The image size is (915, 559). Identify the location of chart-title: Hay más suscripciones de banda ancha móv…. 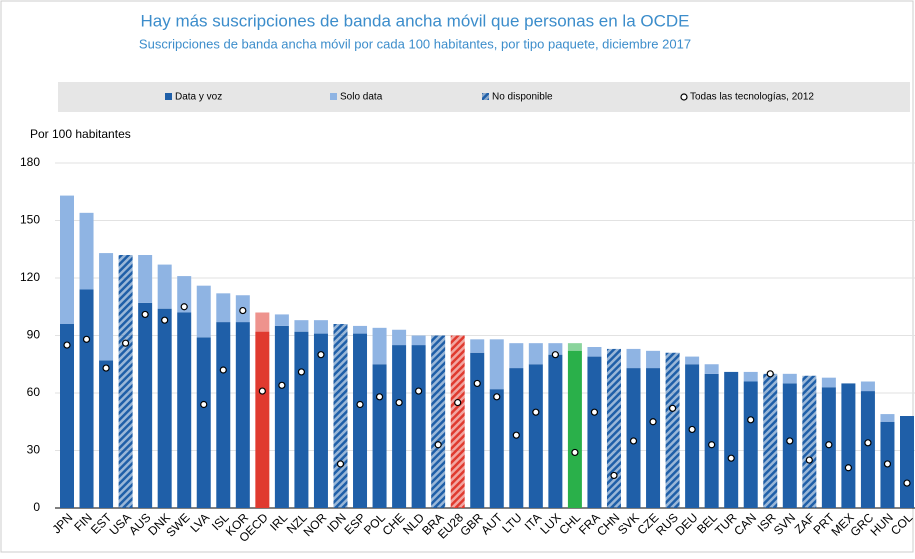
(414, 20).